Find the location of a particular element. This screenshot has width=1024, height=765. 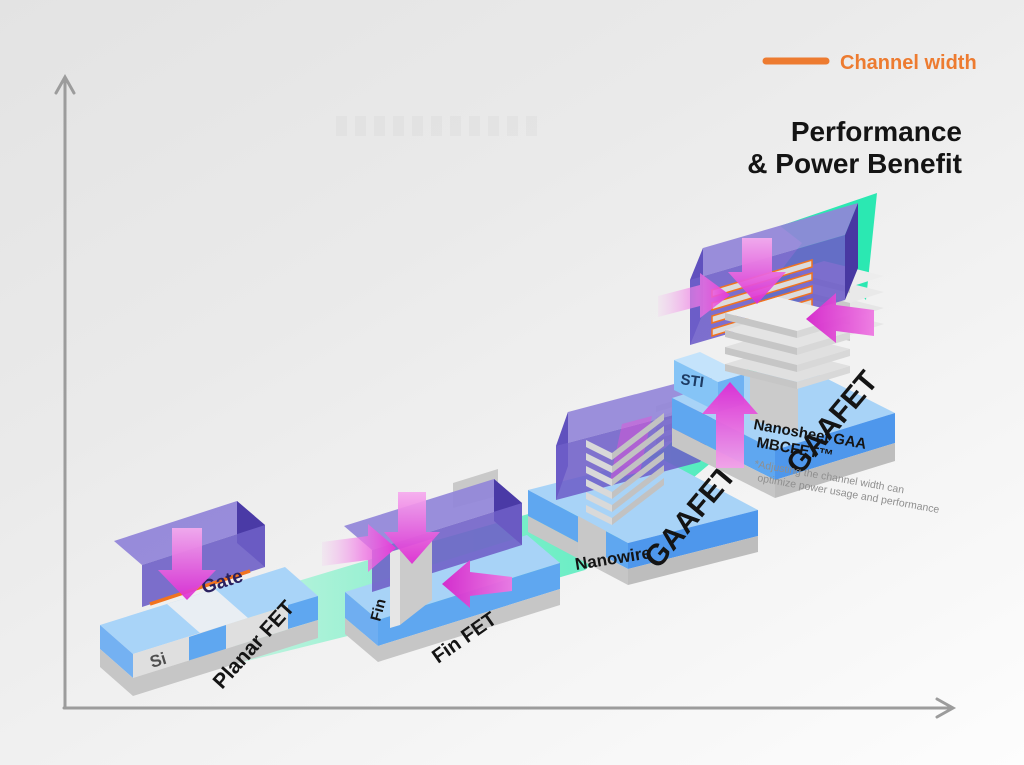

field-arrow-up-icon is located at coordinates (730, 425).